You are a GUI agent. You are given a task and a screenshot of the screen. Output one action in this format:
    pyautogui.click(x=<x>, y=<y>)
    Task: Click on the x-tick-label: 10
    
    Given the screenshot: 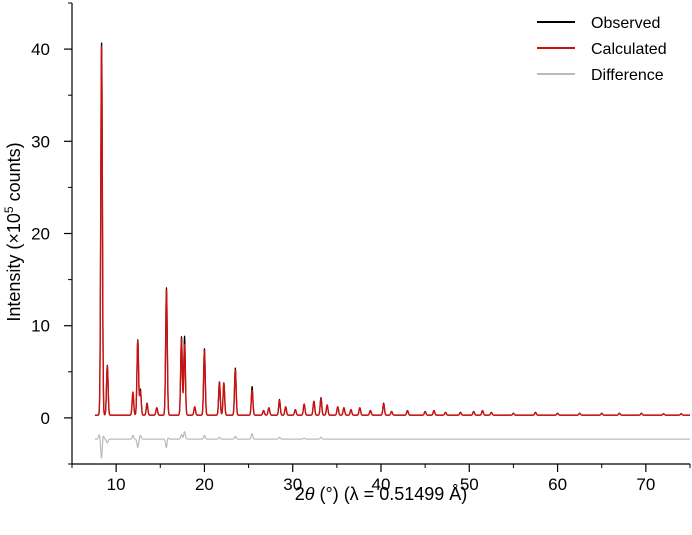 What is the action you would take?
    pyautogui.click(x=116, y=484)
    